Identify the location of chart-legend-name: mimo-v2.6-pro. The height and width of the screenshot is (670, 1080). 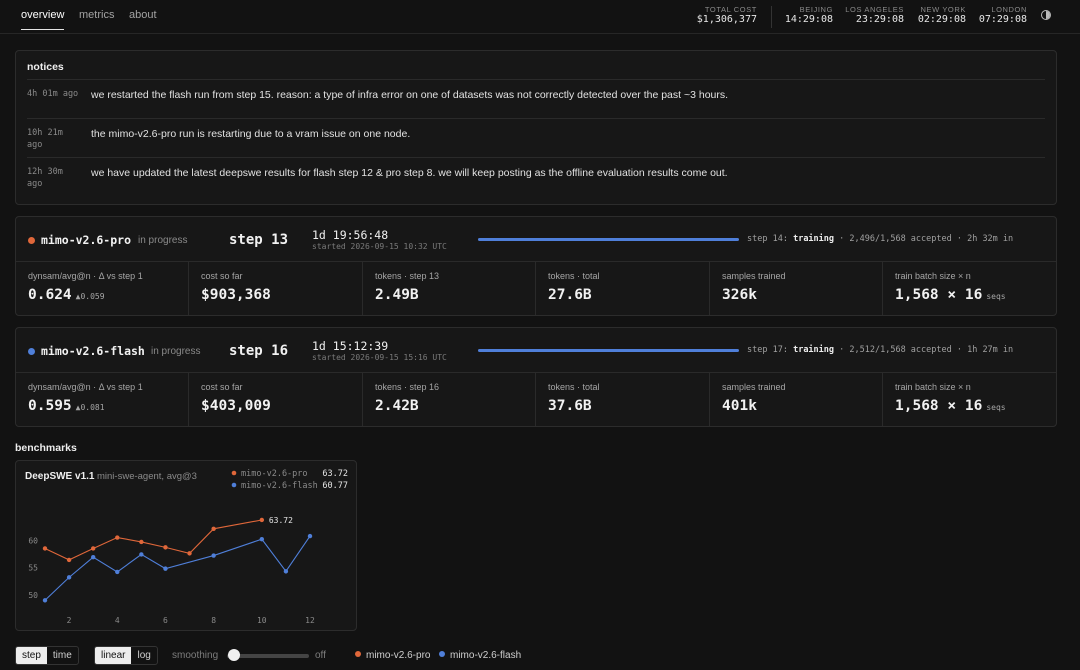
(274, 474).